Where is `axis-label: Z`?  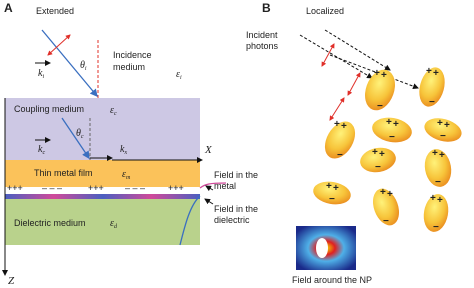 axis-label: Z is located at coordinates (11, 281).